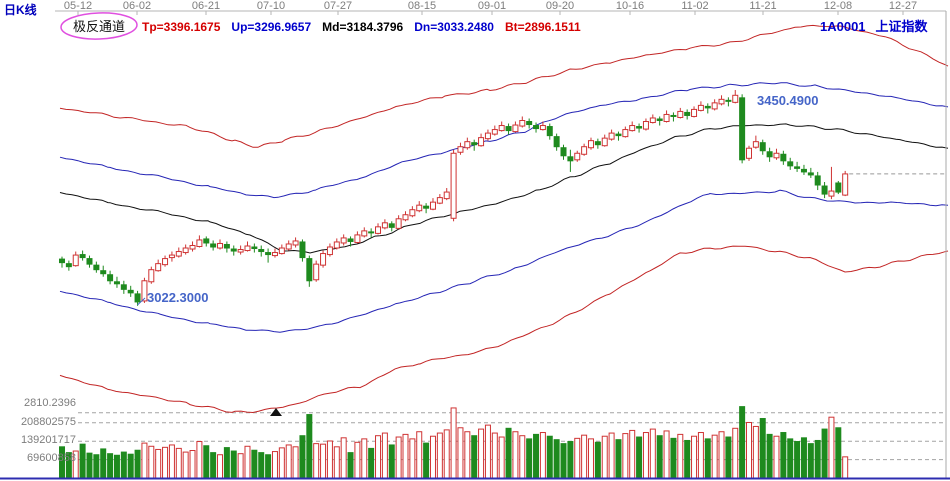 This screenshot has height=481, width=950. What do you see at coordinates (206, 6) in the screenshot?
I see `date-tick-label: 06-21` at bounding box center [206, 6].